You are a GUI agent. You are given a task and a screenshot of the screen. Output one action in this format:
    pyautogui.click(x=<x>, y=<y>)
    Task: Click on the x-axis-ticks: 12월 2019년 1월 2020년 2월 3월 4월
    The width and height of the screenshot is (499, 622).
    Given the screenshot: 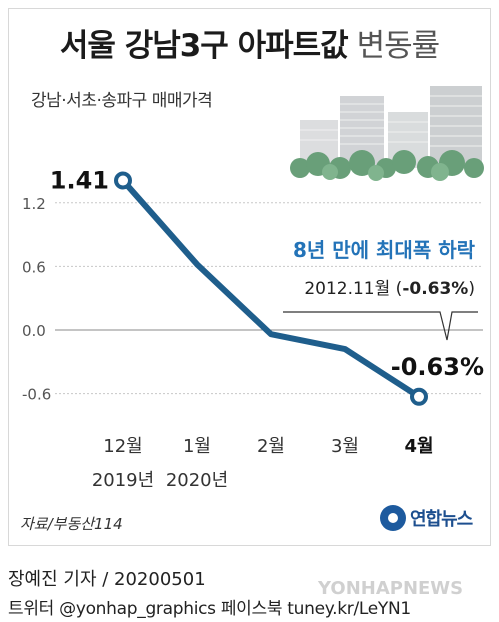 What is the action you would take?
    pyautogui.click(x=263, y=463)
    